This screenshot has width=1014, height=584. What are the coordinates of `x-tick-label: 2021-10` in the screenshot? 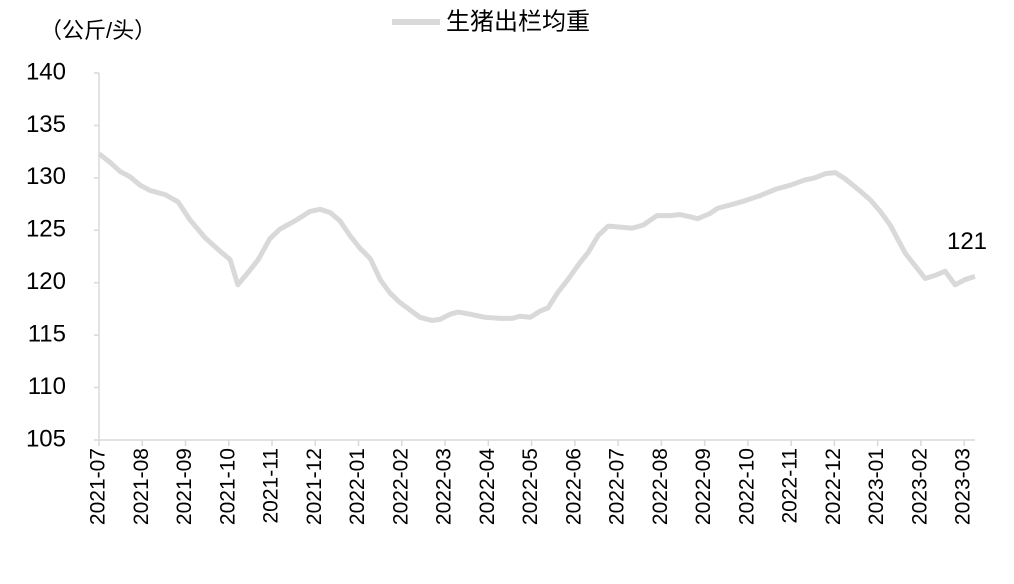 It's located at (227, 486).